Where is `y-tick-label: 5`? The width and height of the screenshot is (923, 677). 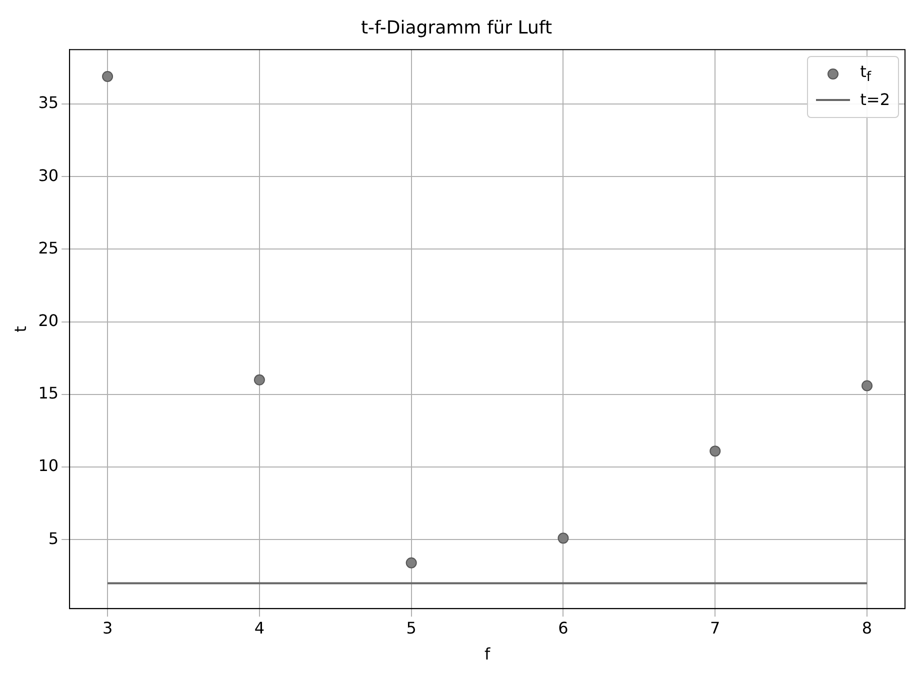
y-tick-label: 5 is located at coordinates (53, 538).